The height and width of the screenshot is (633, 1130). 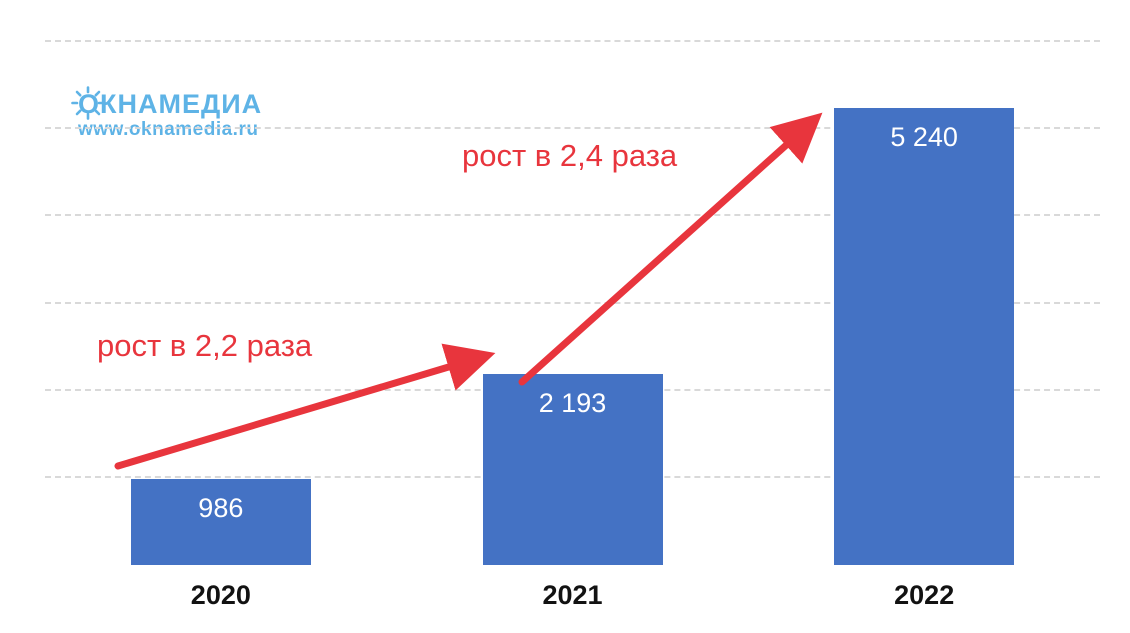 I want to click on x-axis-label-2021: 2021, so click(x=572, y=595).